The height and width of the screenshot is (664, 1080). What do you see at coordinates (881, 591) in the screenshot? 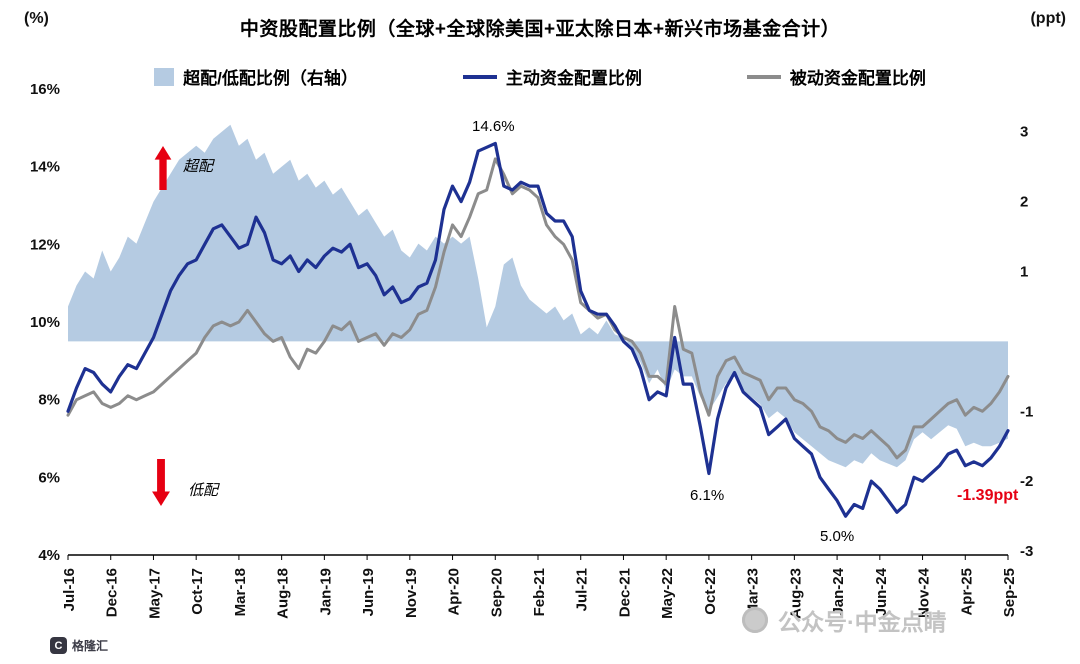
I see `x-axis-tick-label: Jun-24` at bounding box center [881, 591].